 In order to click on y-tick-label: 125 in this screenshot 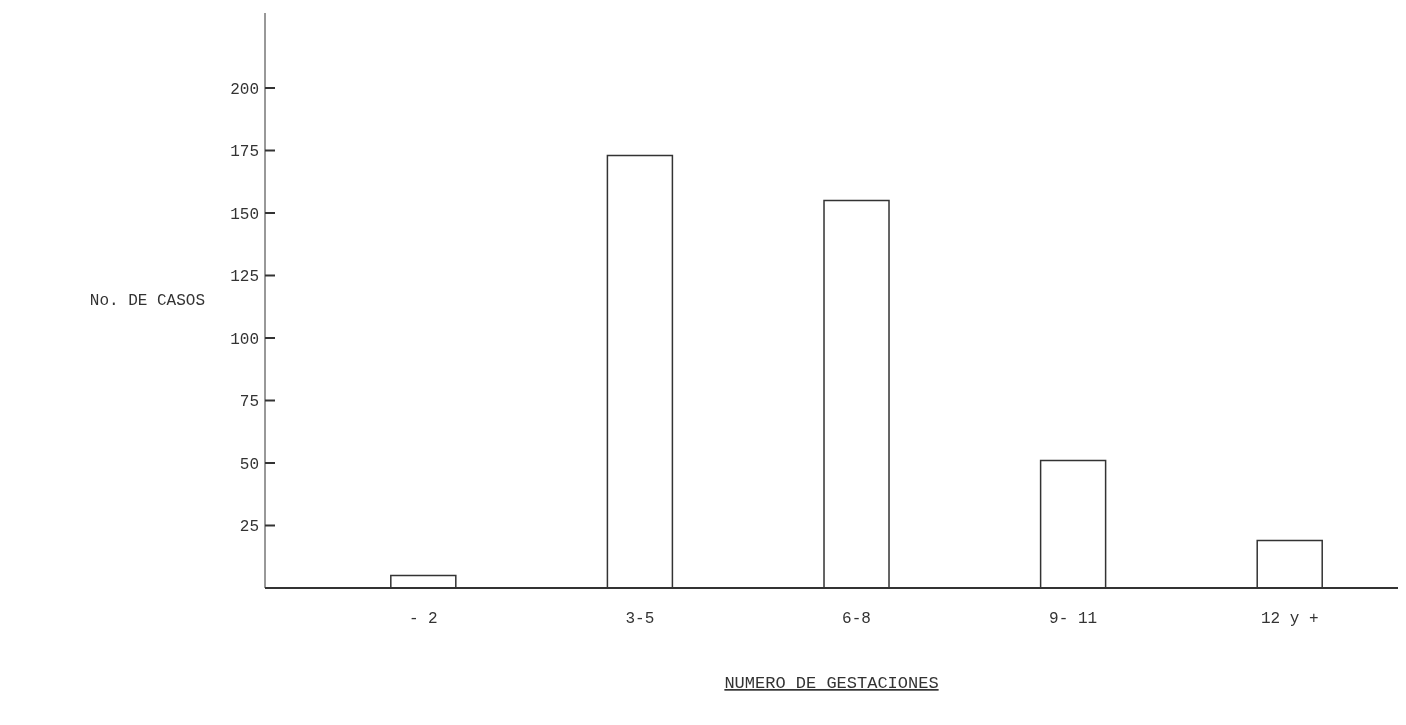, I will do `click(244, 277)`.